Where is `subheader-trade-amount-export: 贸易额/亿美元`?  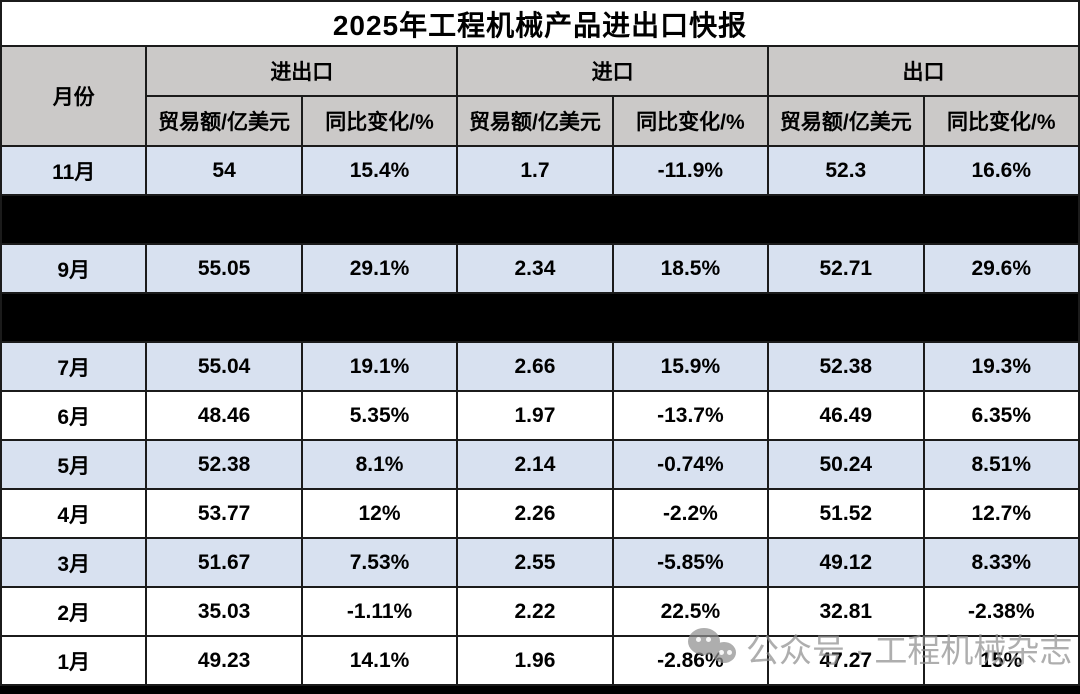
subheader-trade-amount-export: 贸易额/亿美元 is located at coordinates (846, 121).